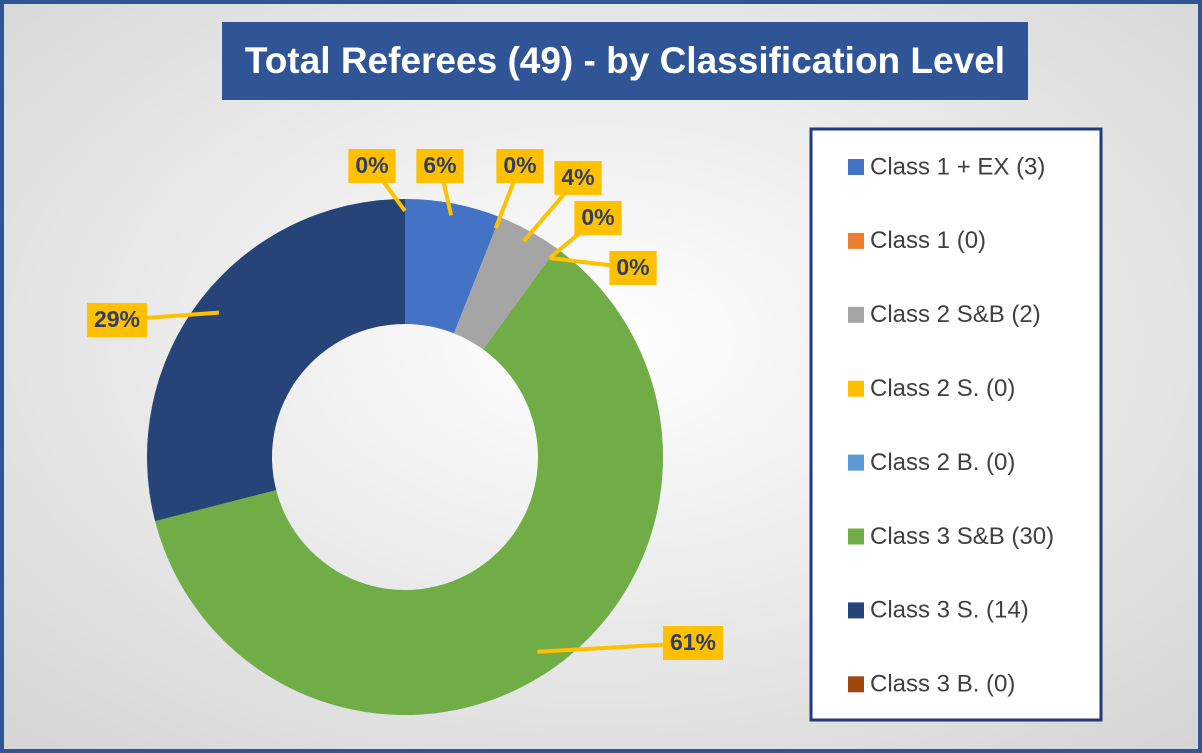 The width and height of the screenshot is (1202, 753). Describe the element at coordinates (957, 166) in the screenshot. I see `legend-label: Class 1 + EX (3)` at that location.